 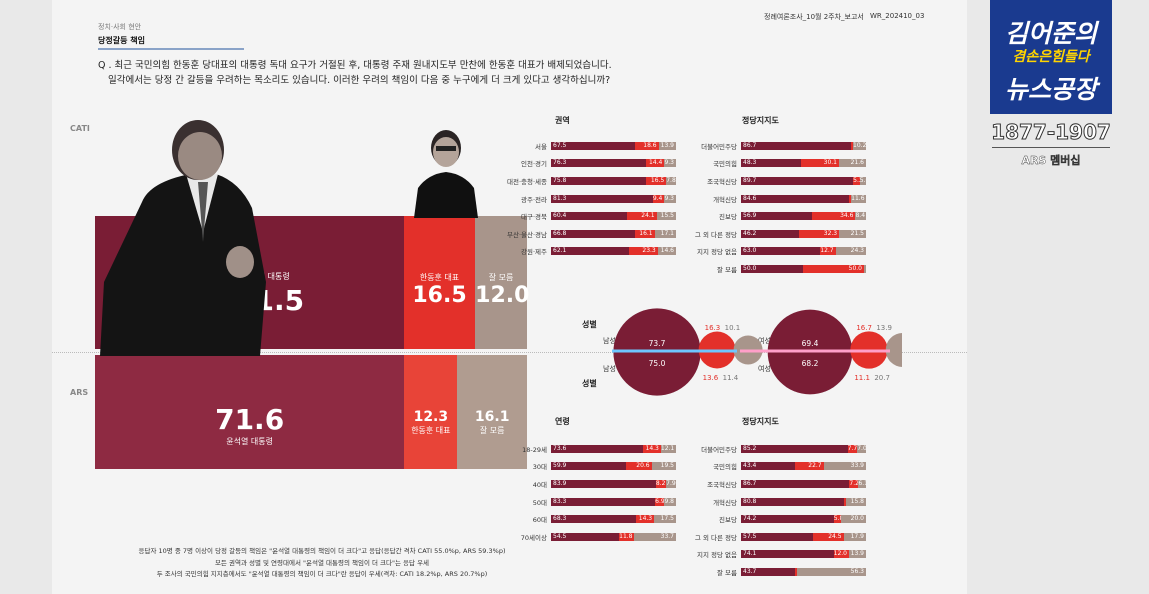 What do you see at coordinates (585, 502) in the screenshot?
I see `age-row: 50대 83.3 6.9 9.8` at bounding box center [585, 502].